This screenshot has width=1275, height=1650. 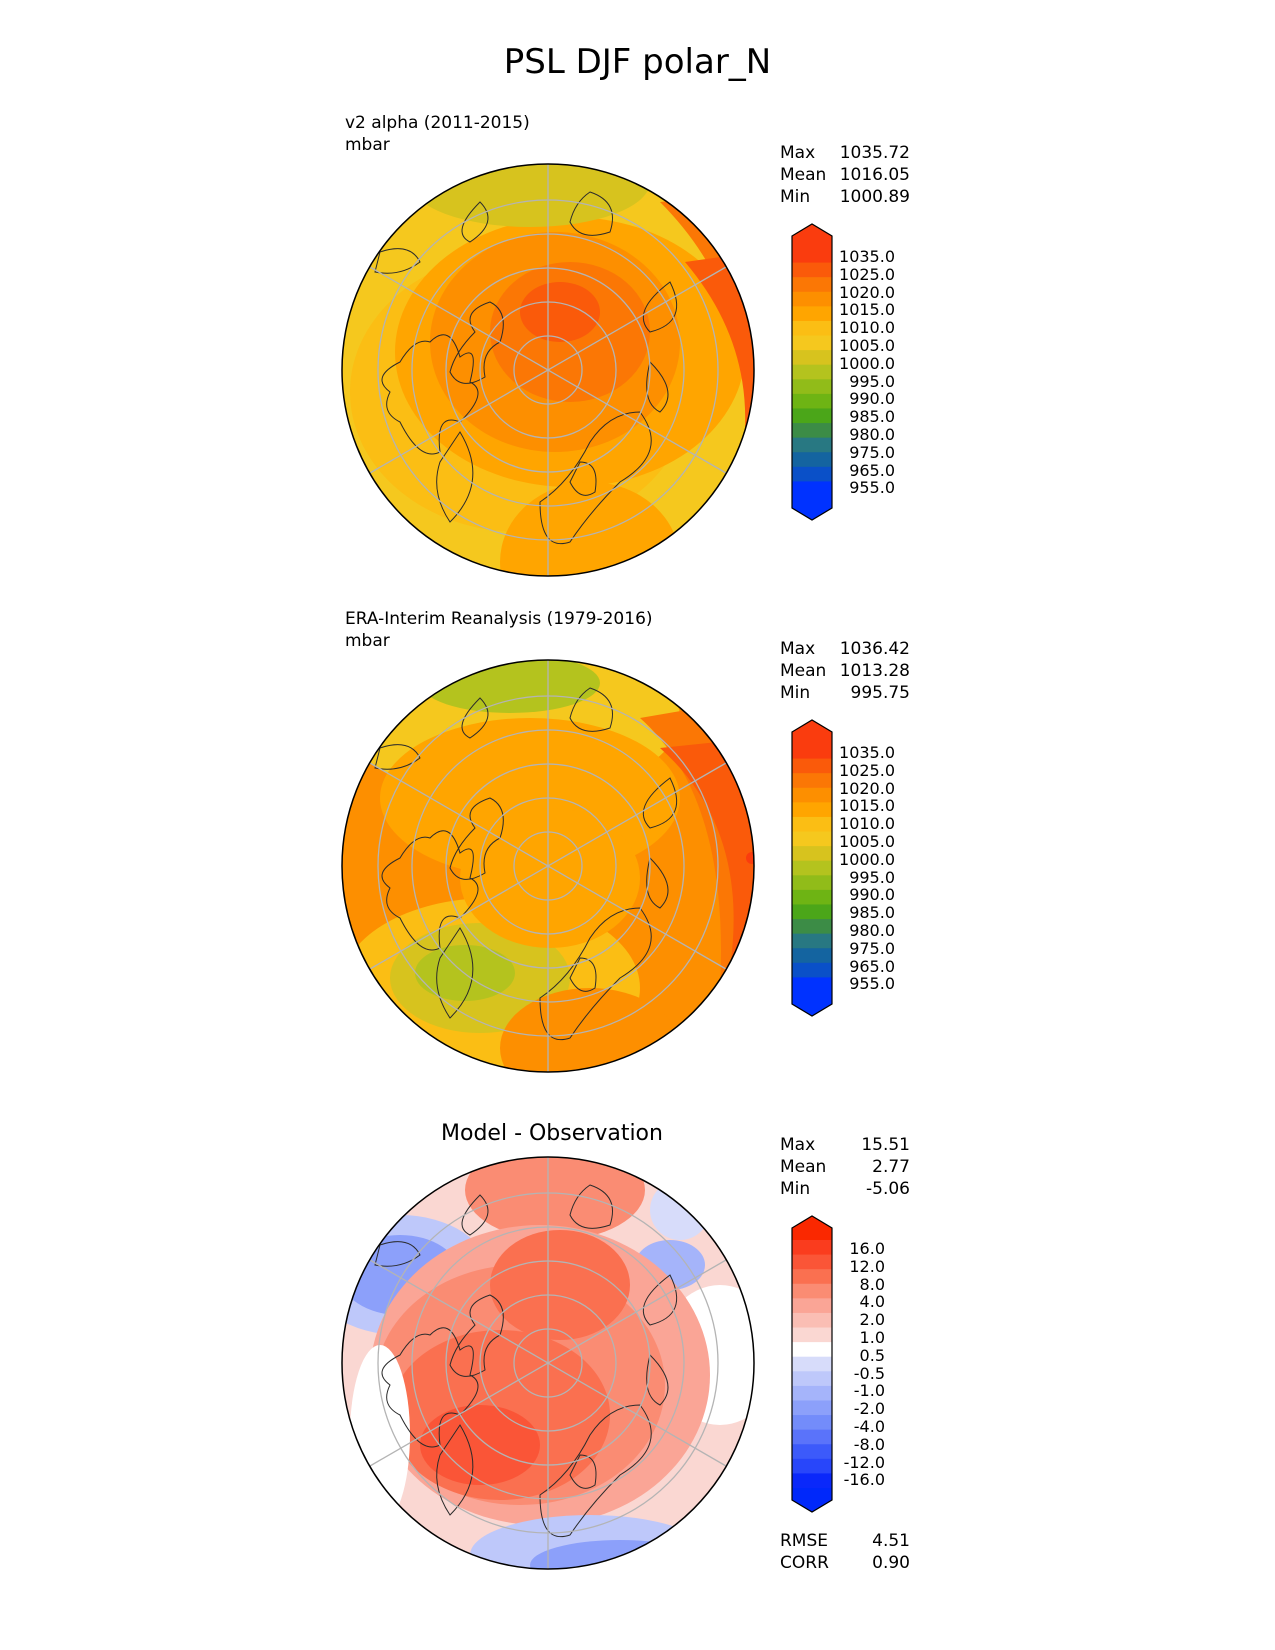 What do you see at coordinates (845, 1552) in the screenshot?
I see `panel-3-metrics: RMSE 4.51 CORR 0.90` at bounding box center [845, 1552].